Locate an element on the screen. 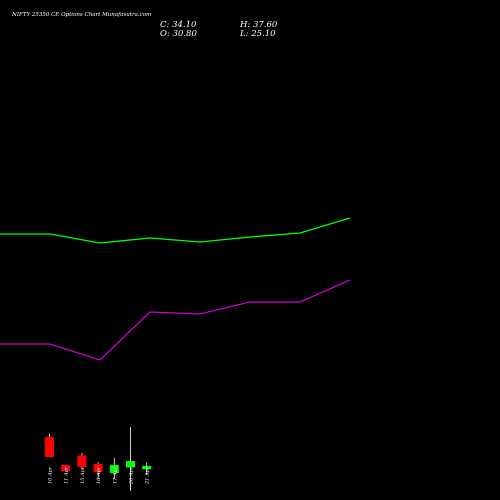 The width and height of the screenshot is (500, 500). low-value: L: 25.10 is located at coordinates (257, 34).